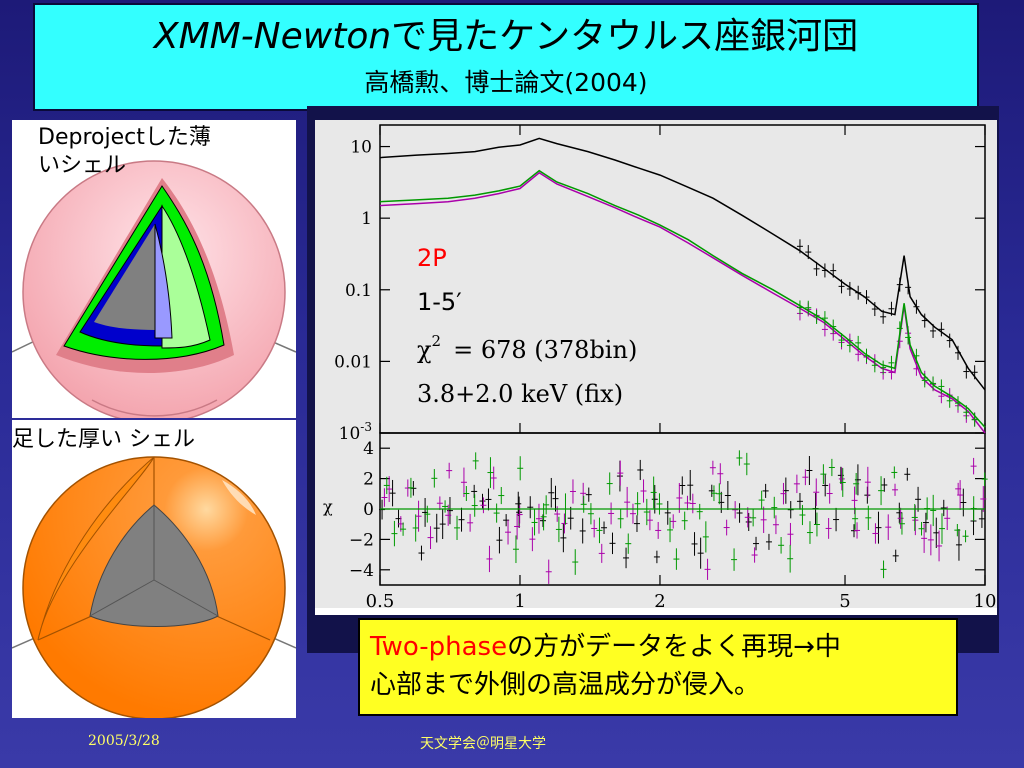 The height and width of the screenshot is (768, 1024). What do you see at coordinates (519, 601) in the screenshot?
I see `x-tick-label: 1` at bounding box center [519, 601].